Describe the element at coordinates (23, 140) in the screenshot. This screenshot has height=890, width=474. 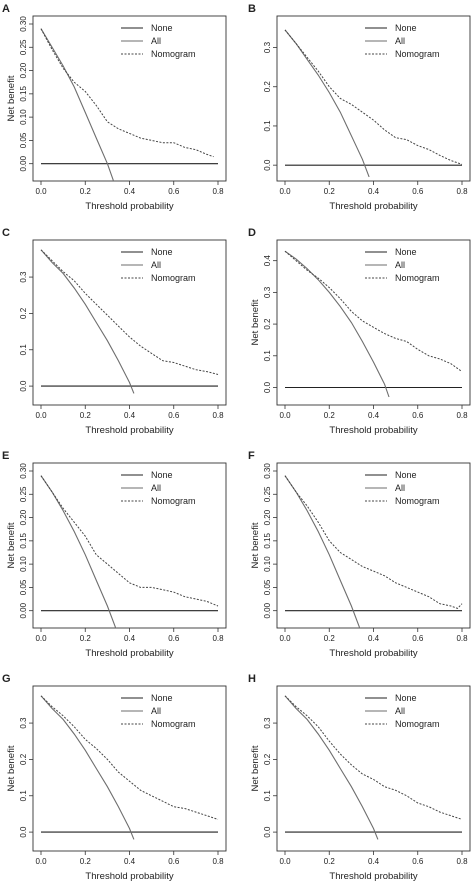
I see `y-tick-label: 0.05` at that location.